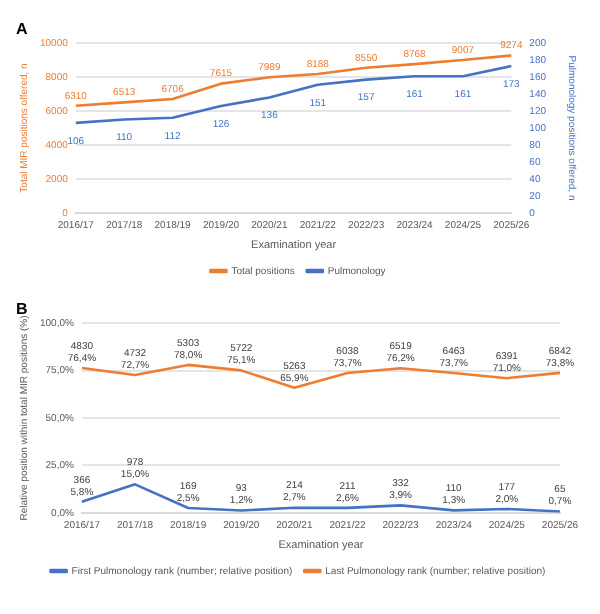 This screenshot has height=614, width=600. Describe the element at coordinates (22, 309) in the screenshot. I see `chart-title: B` at that location.